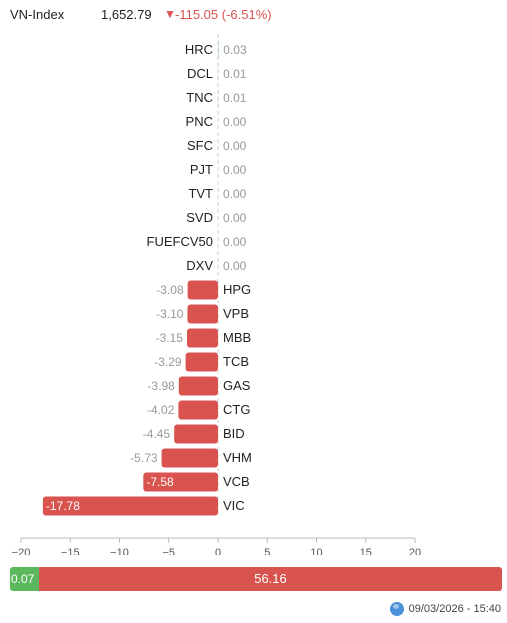 The height and width of the screenshot is (623, 507). Describe the element at coordinates (223, 14) in the screenshot. I see `index-change: -115.05 (-6.51%)` at that location.